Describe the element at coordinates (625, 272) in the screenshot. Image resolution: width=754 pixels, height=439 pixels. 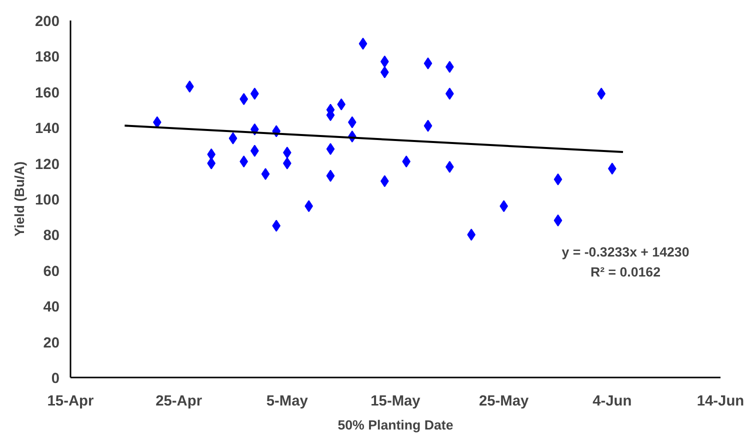
I see `annotation: R² = 0.0162` at that location.